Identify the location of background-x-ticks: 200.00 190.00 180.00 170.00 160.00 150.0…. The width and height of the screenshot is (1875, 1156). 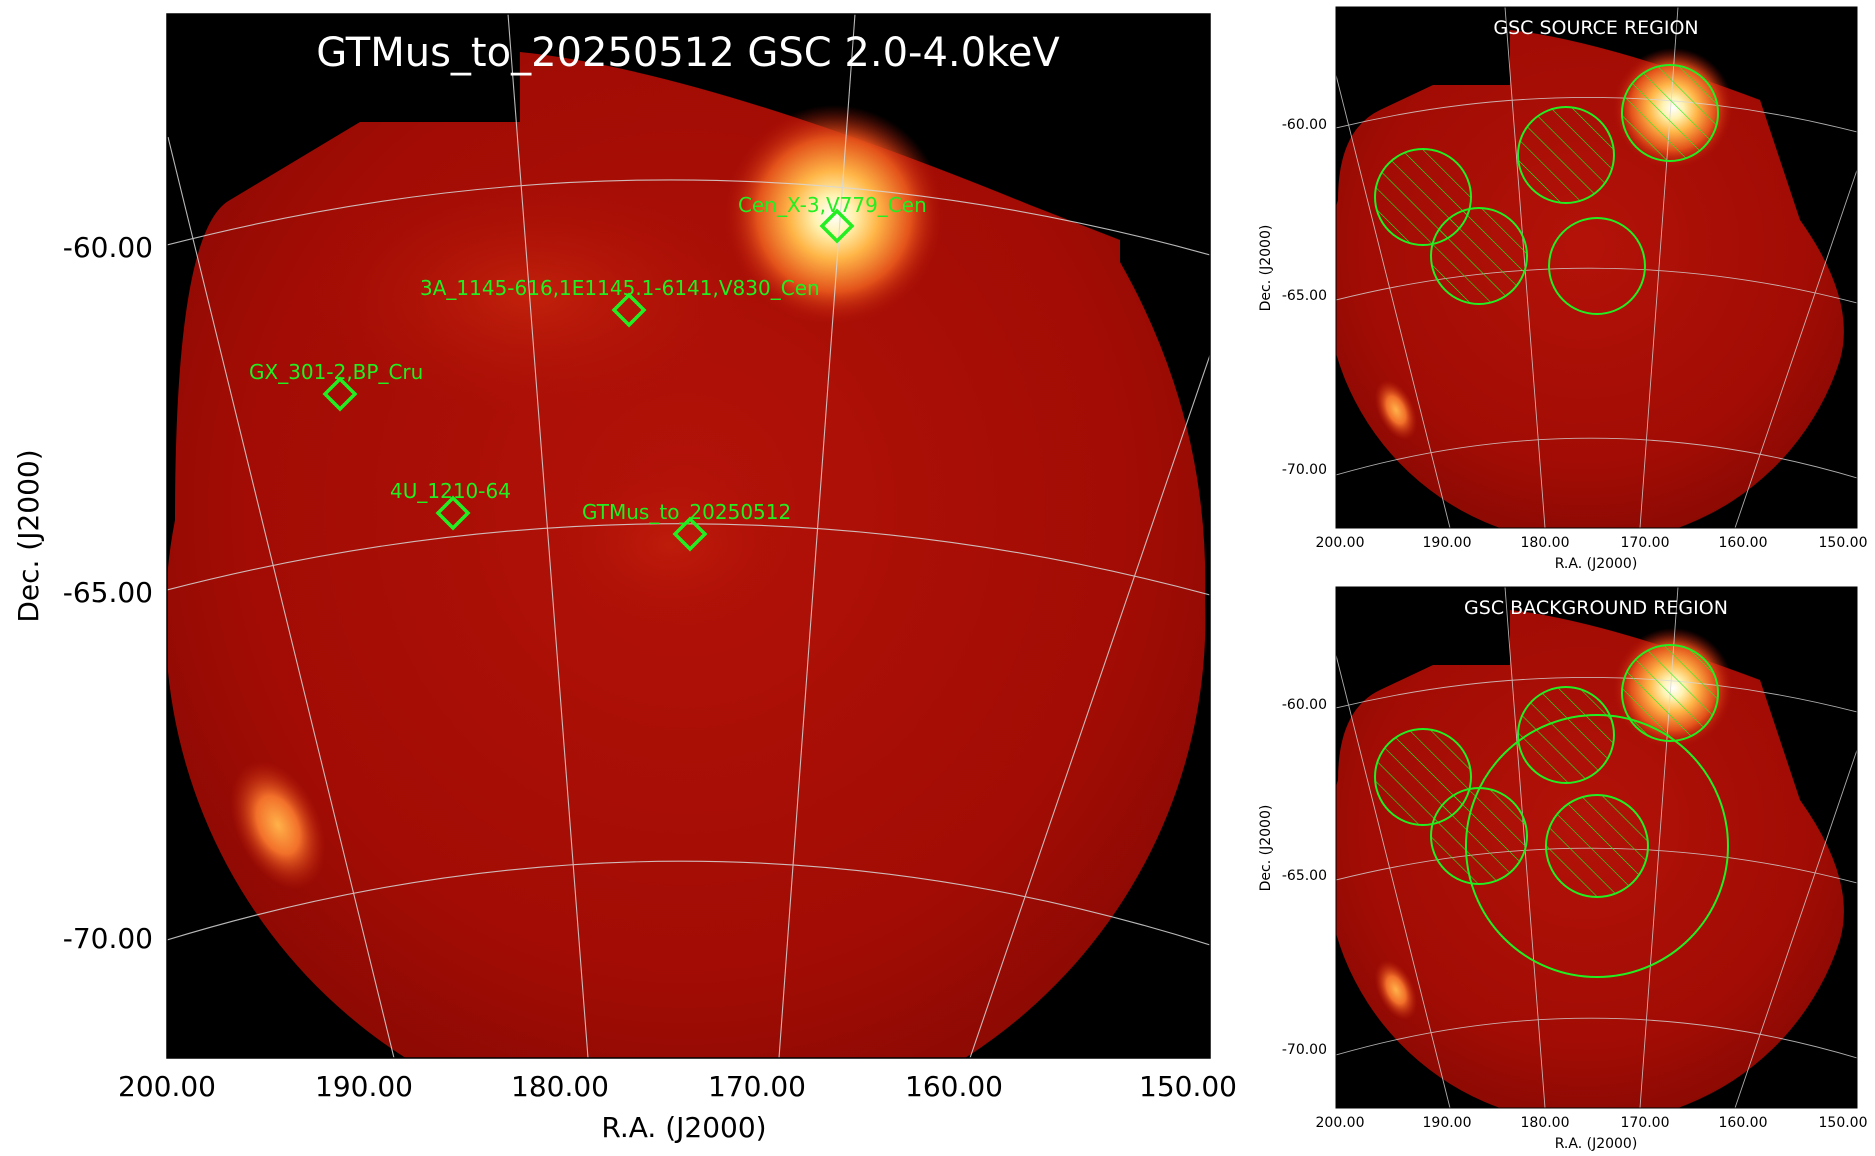
(1592, 1123).